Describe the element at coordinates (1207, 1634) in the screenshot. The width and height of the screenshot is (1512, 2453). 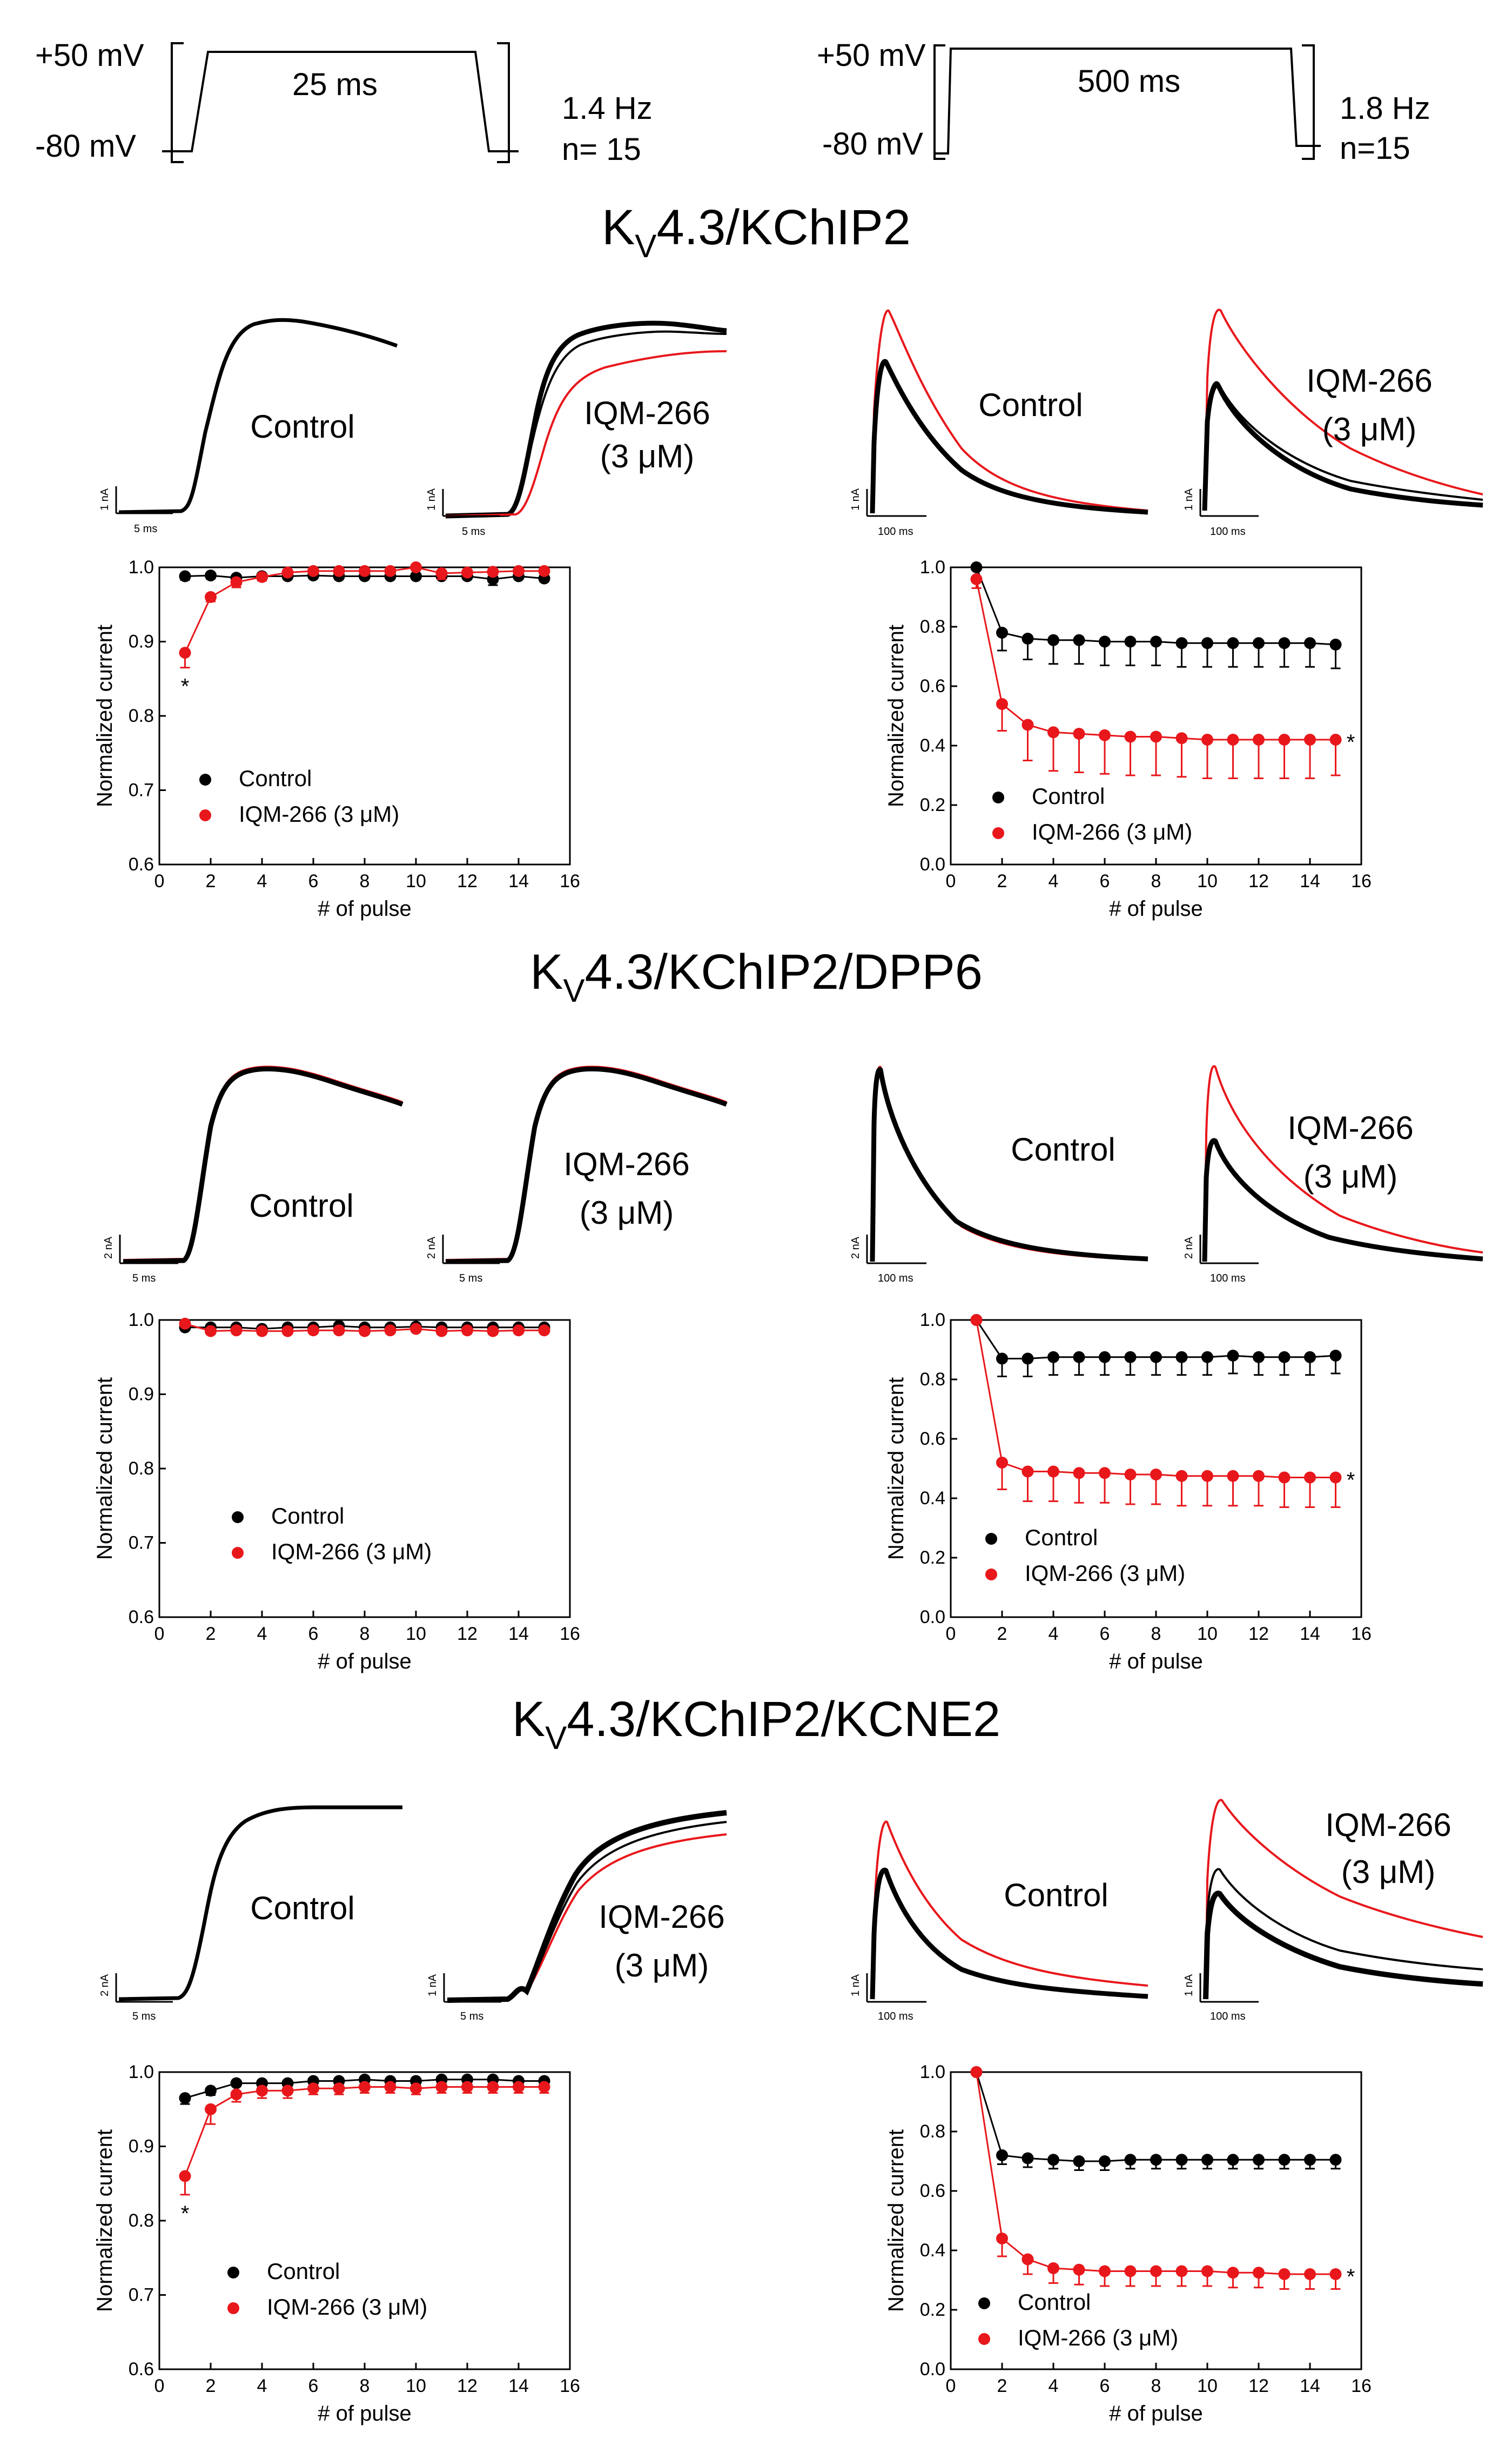
I see `x-tick-label: 10` at that location.